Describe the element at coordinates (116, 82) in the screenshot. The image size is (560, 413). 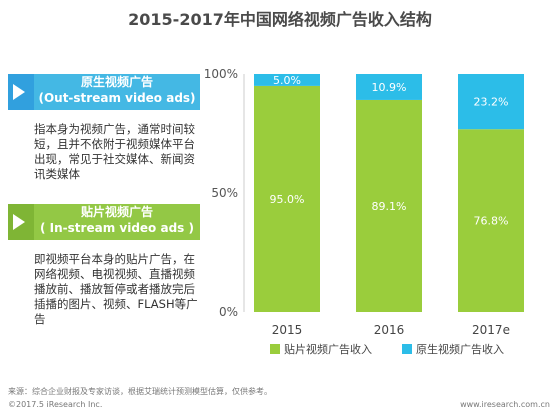
I see `out-stream-label-cn: 原生视频广告` at that location.